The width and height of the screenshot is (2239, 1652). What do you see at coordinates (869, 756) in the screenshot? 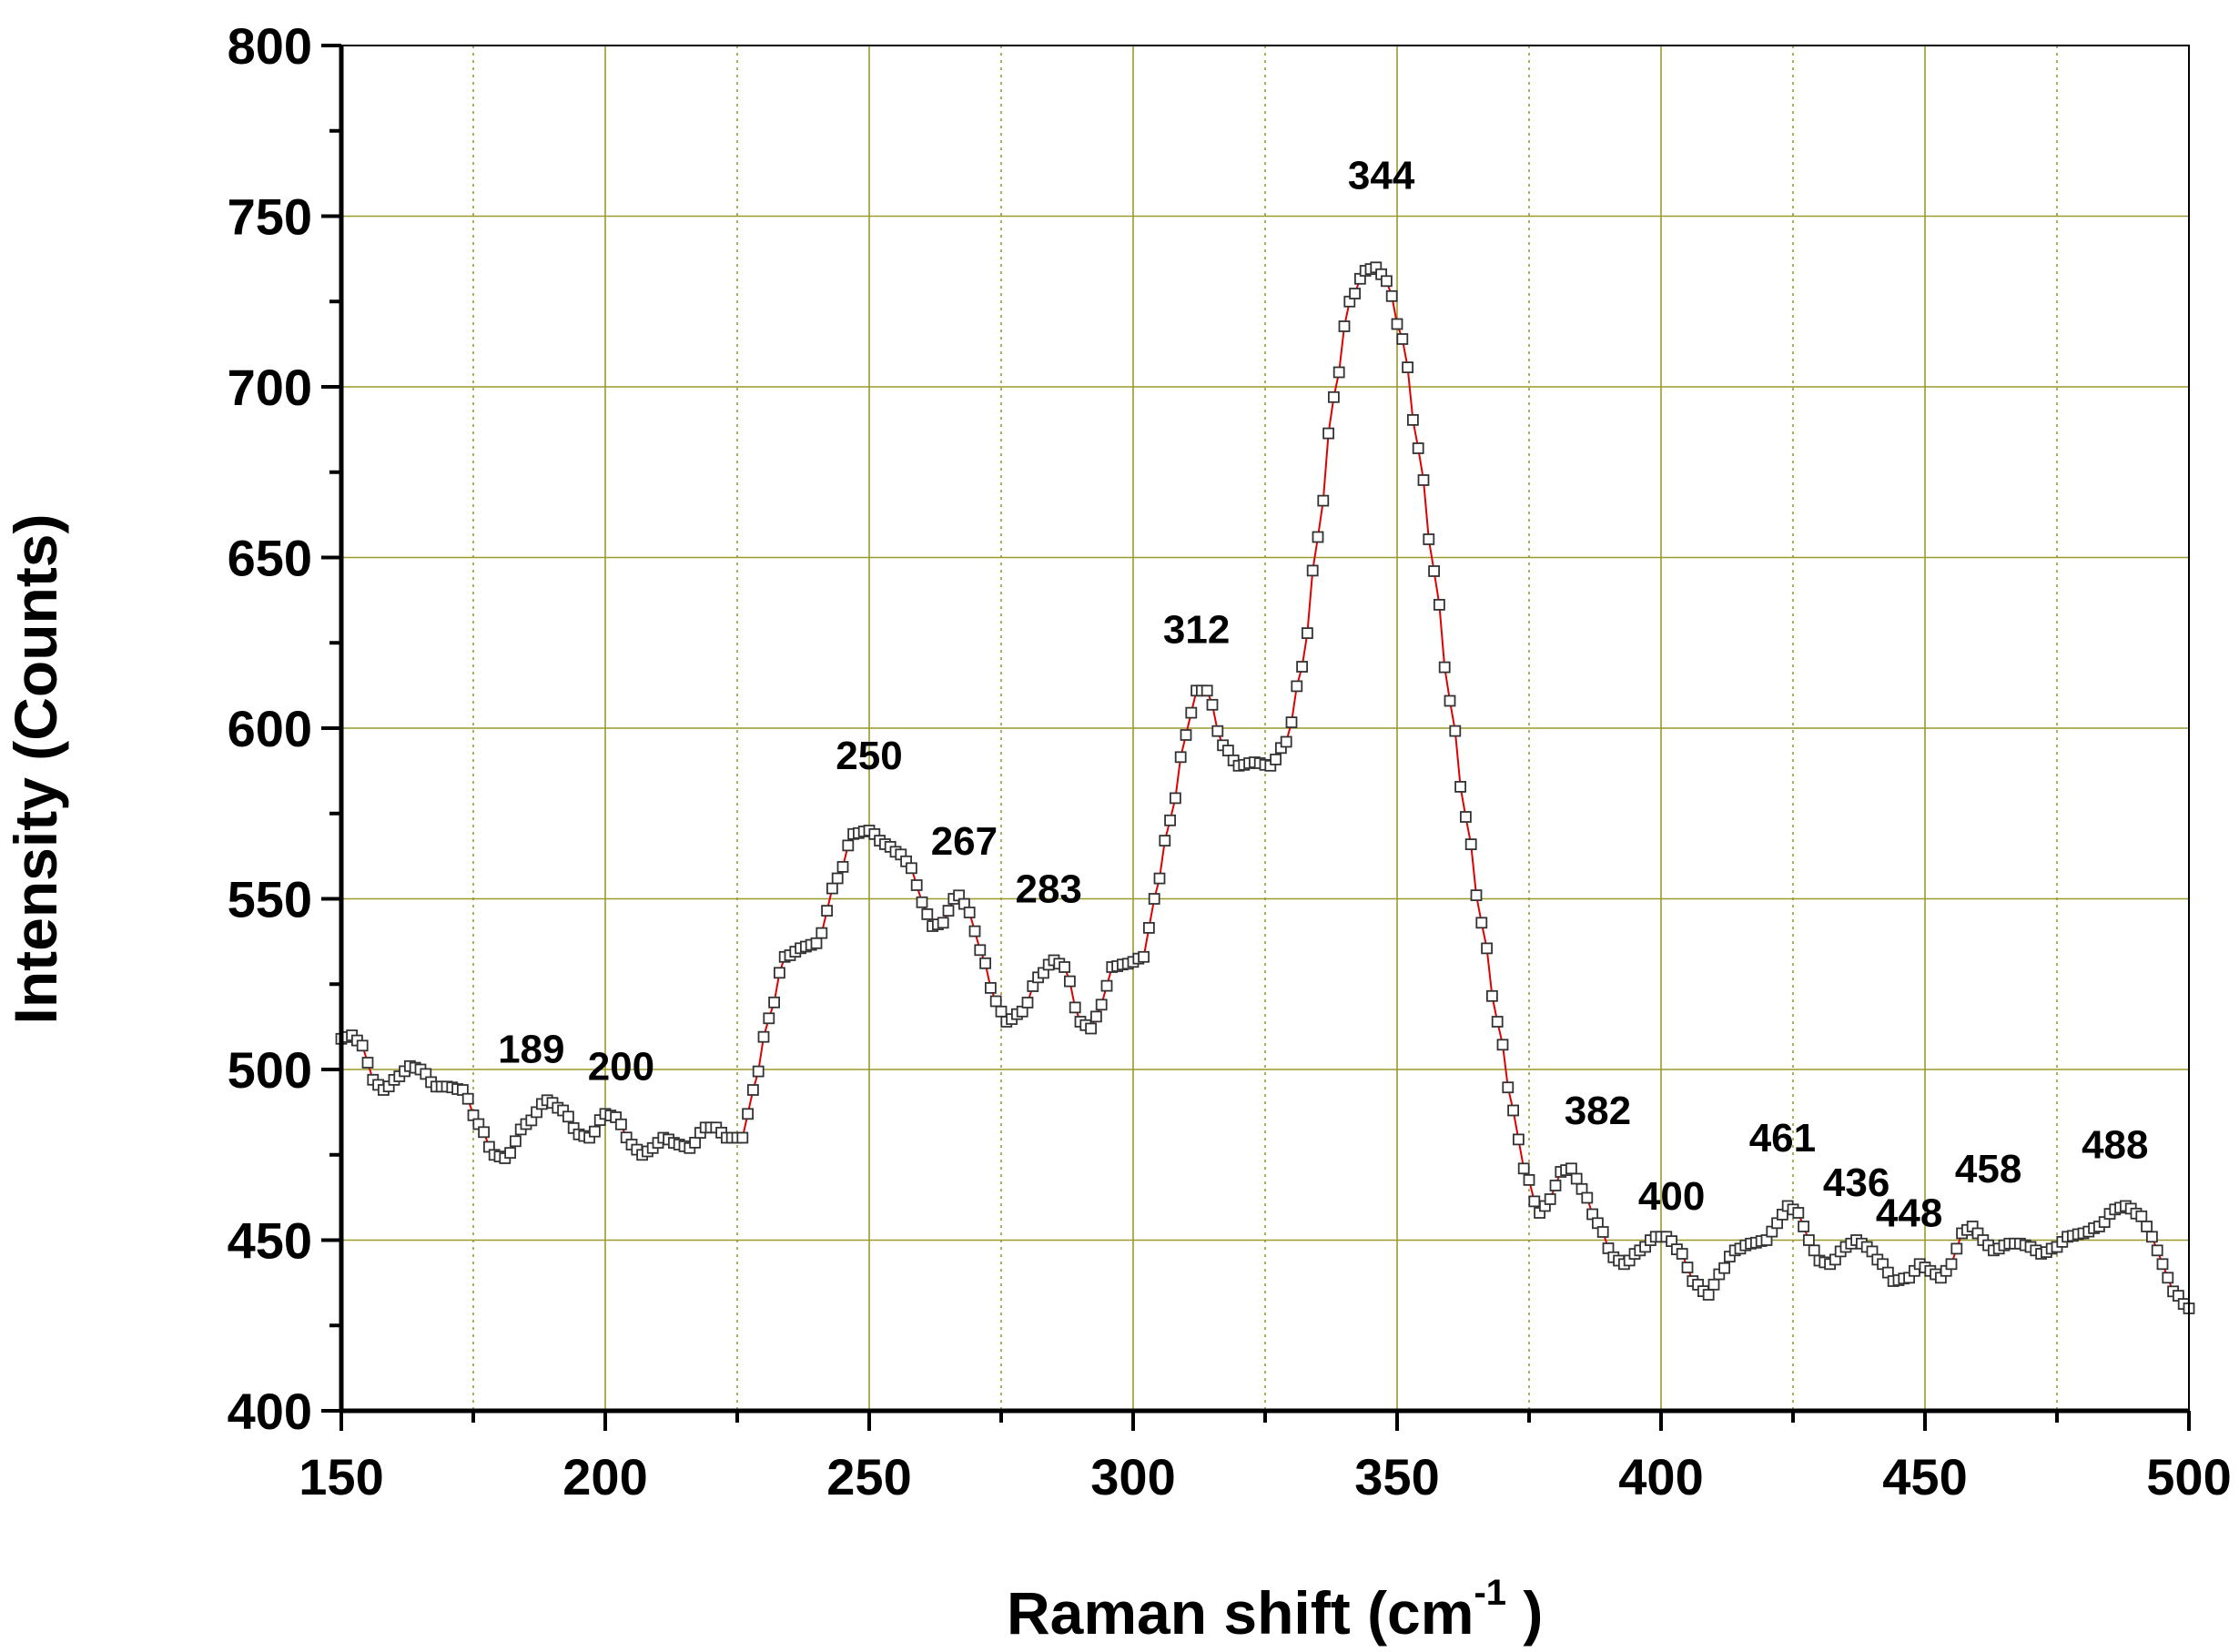
I see `peak-label: 250` at bounding box center [869, 756].